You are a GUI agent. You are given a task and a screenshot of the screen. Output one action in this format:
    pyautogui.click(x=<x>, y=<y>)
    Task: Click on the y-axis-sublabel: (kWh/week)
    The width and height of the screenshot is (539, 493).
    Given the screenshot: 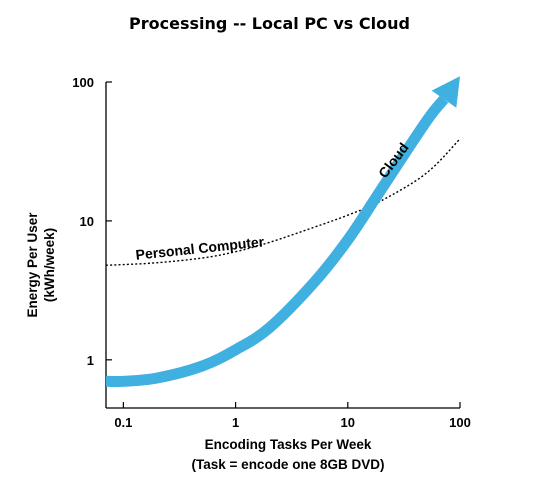 What is the action you would take?
    pyautogui.click(x=49, y=265)
    